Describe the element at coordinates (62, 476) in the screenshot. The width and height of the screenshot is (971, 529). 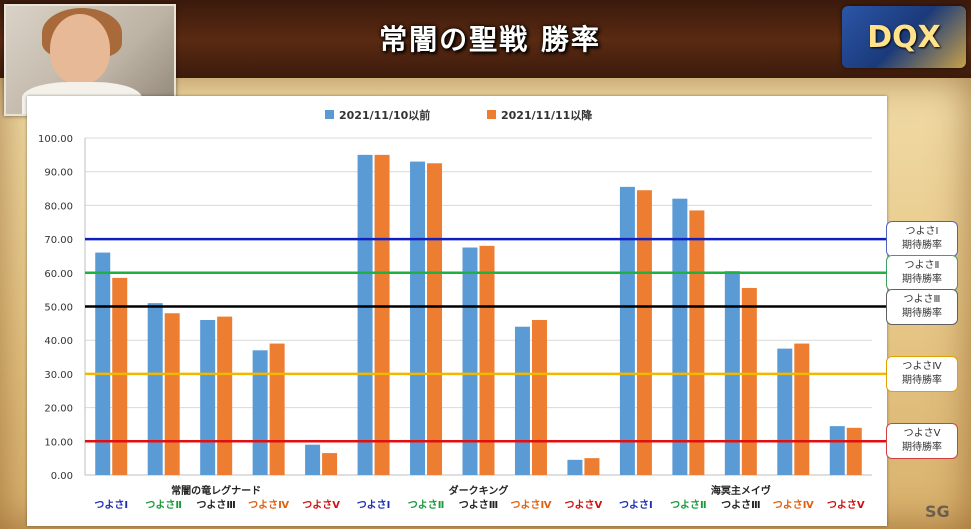
I see `y-tick-label: 0.00` at that location.